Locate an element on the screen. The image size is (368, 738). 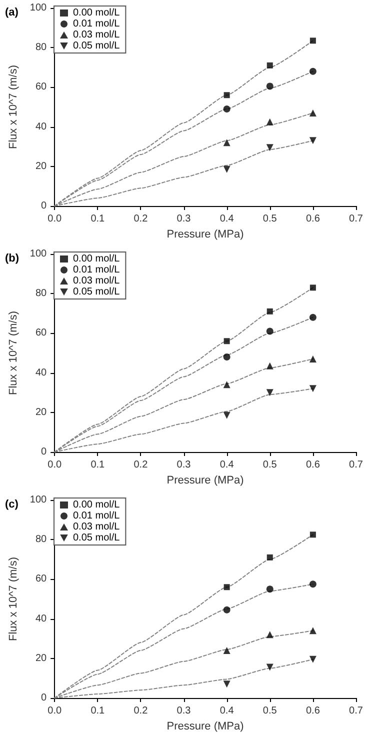
chart-title: (c) is located at coordinates (12, 504).